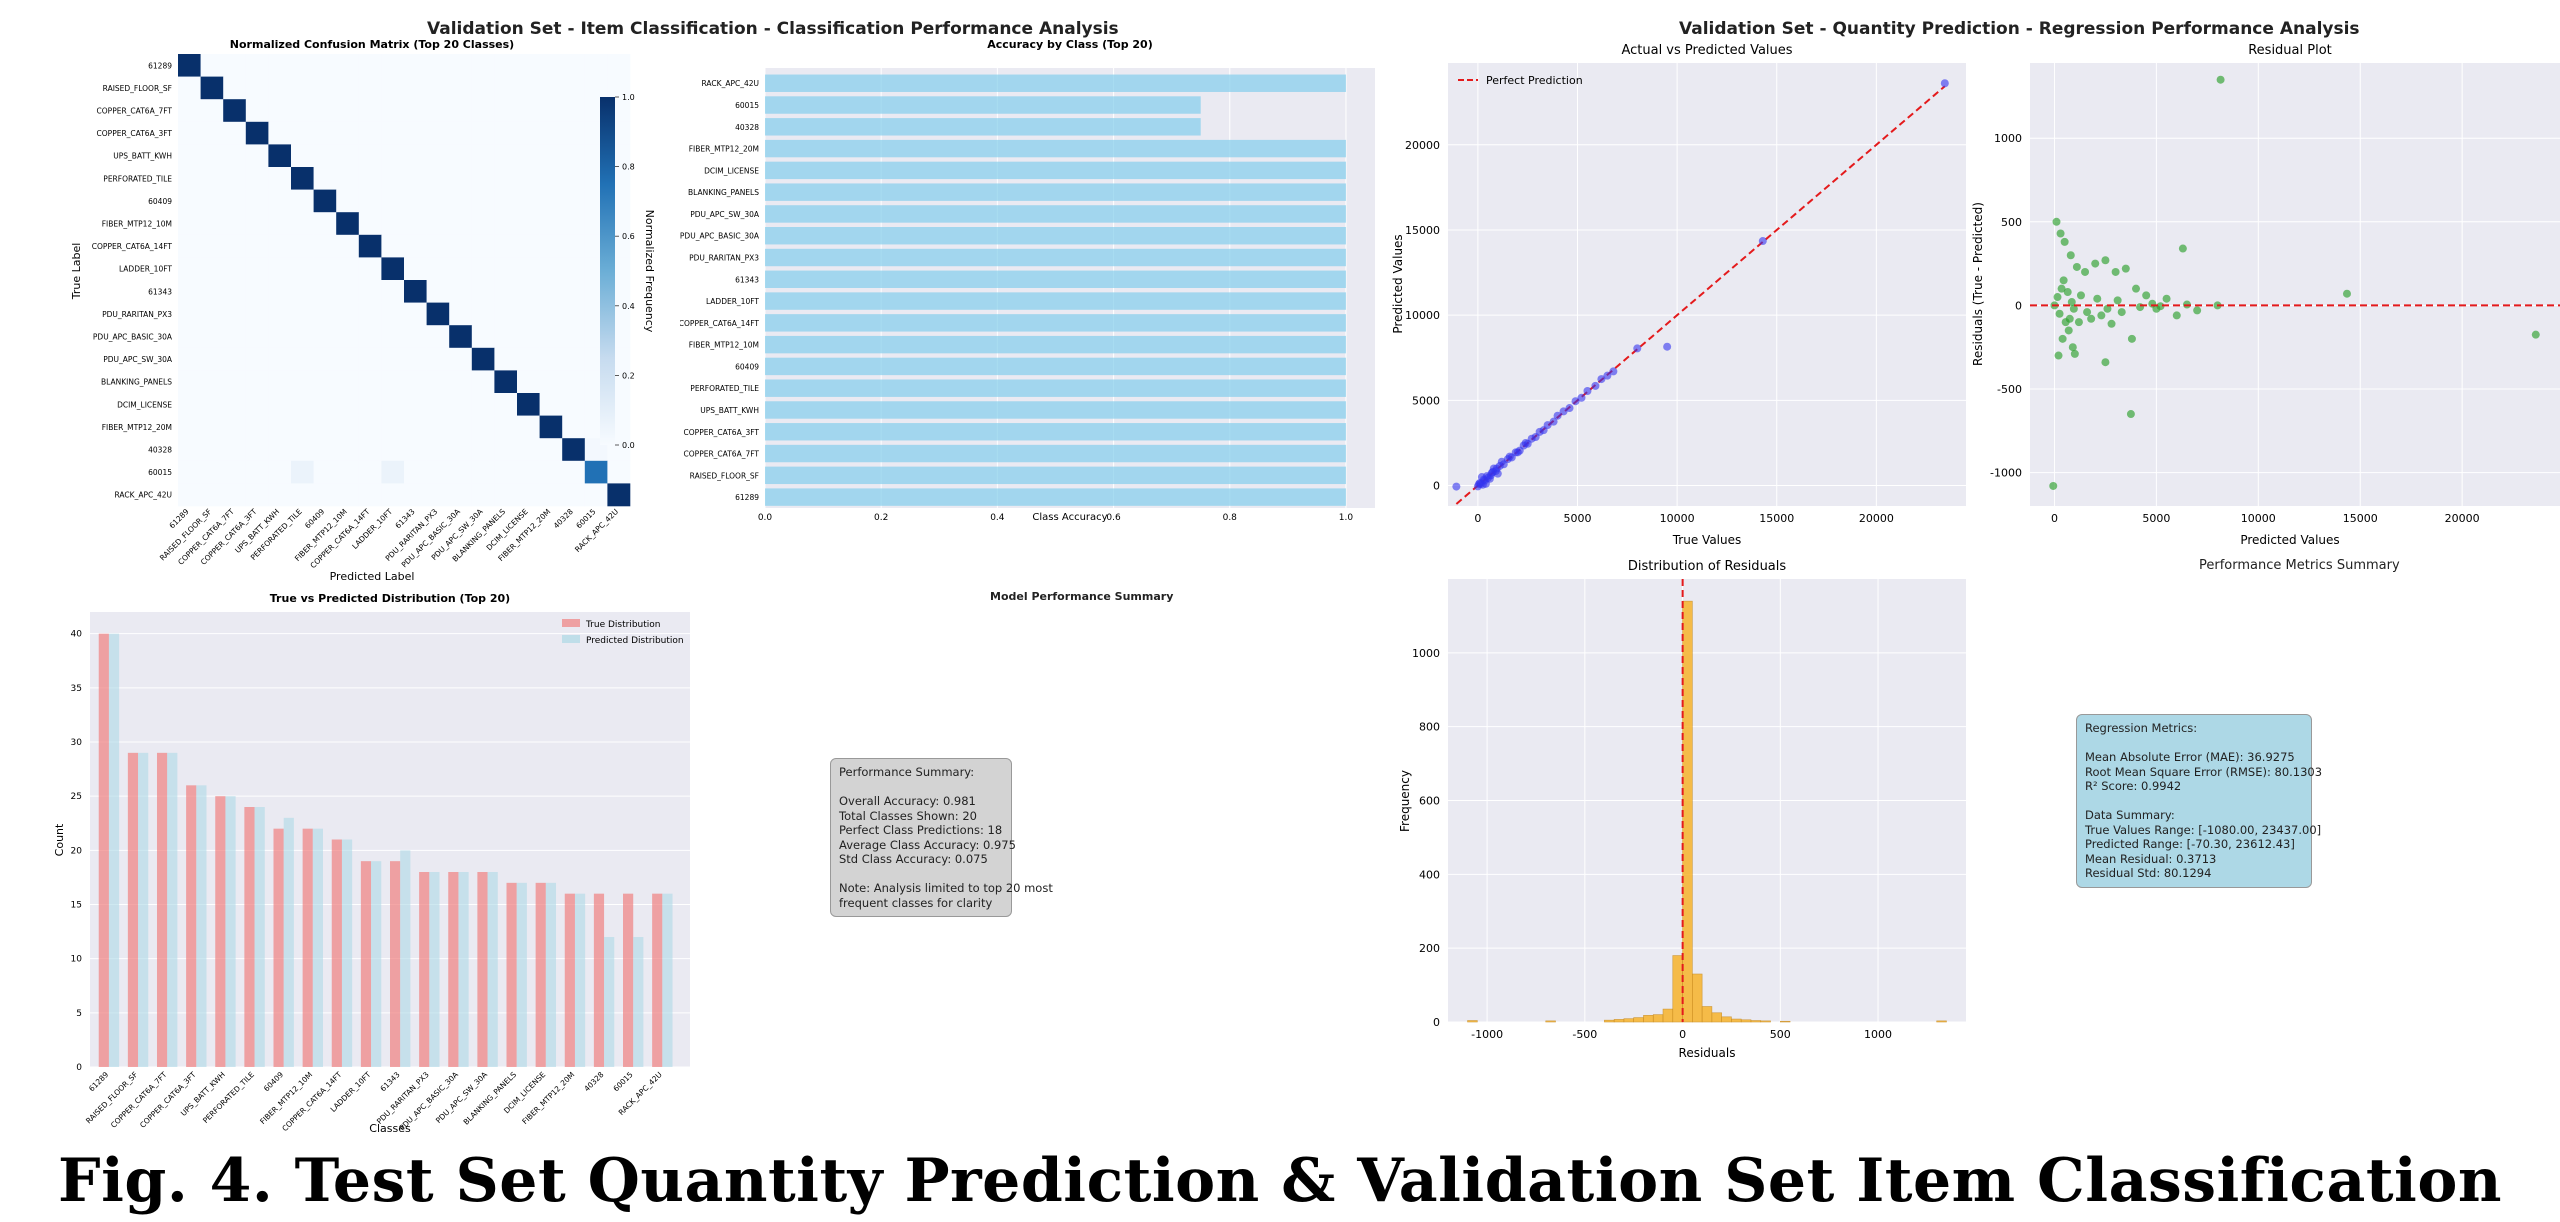  I want to click on y-tick-label: 500, so click(2011, 222).